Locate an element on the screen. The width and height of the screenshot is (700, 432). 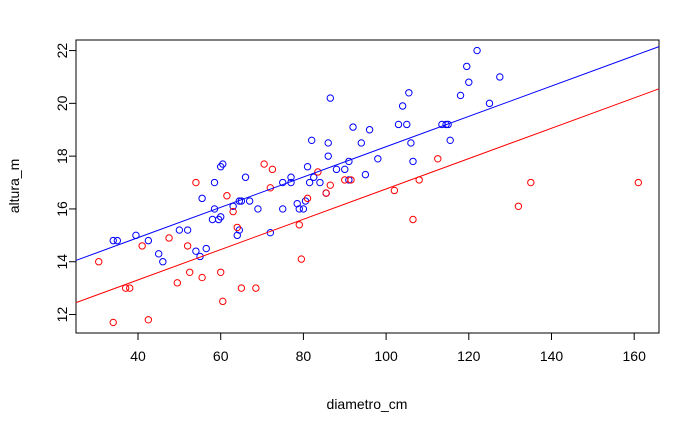
x-tick-label: 60 is located at coordinates (221, 356).